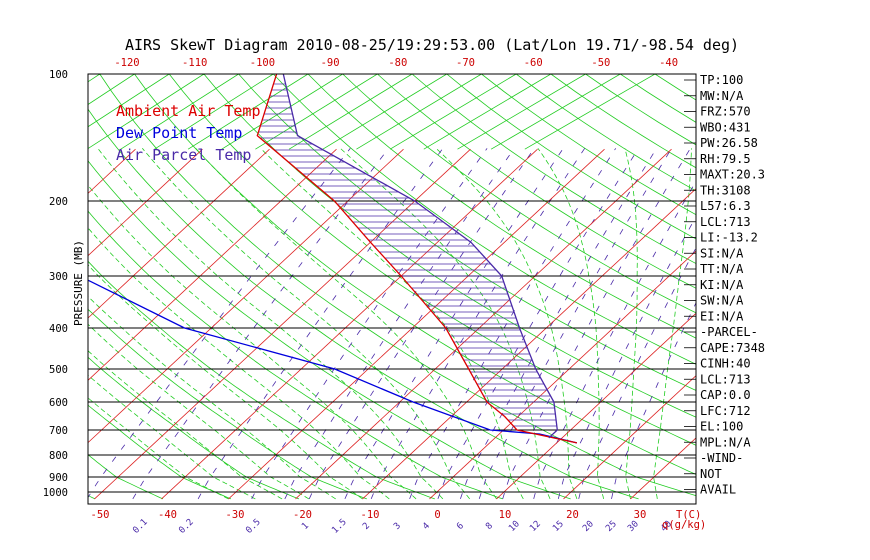 The image size is (870, 560). I want to click on top-temp-label: -110, so click(194, 63).